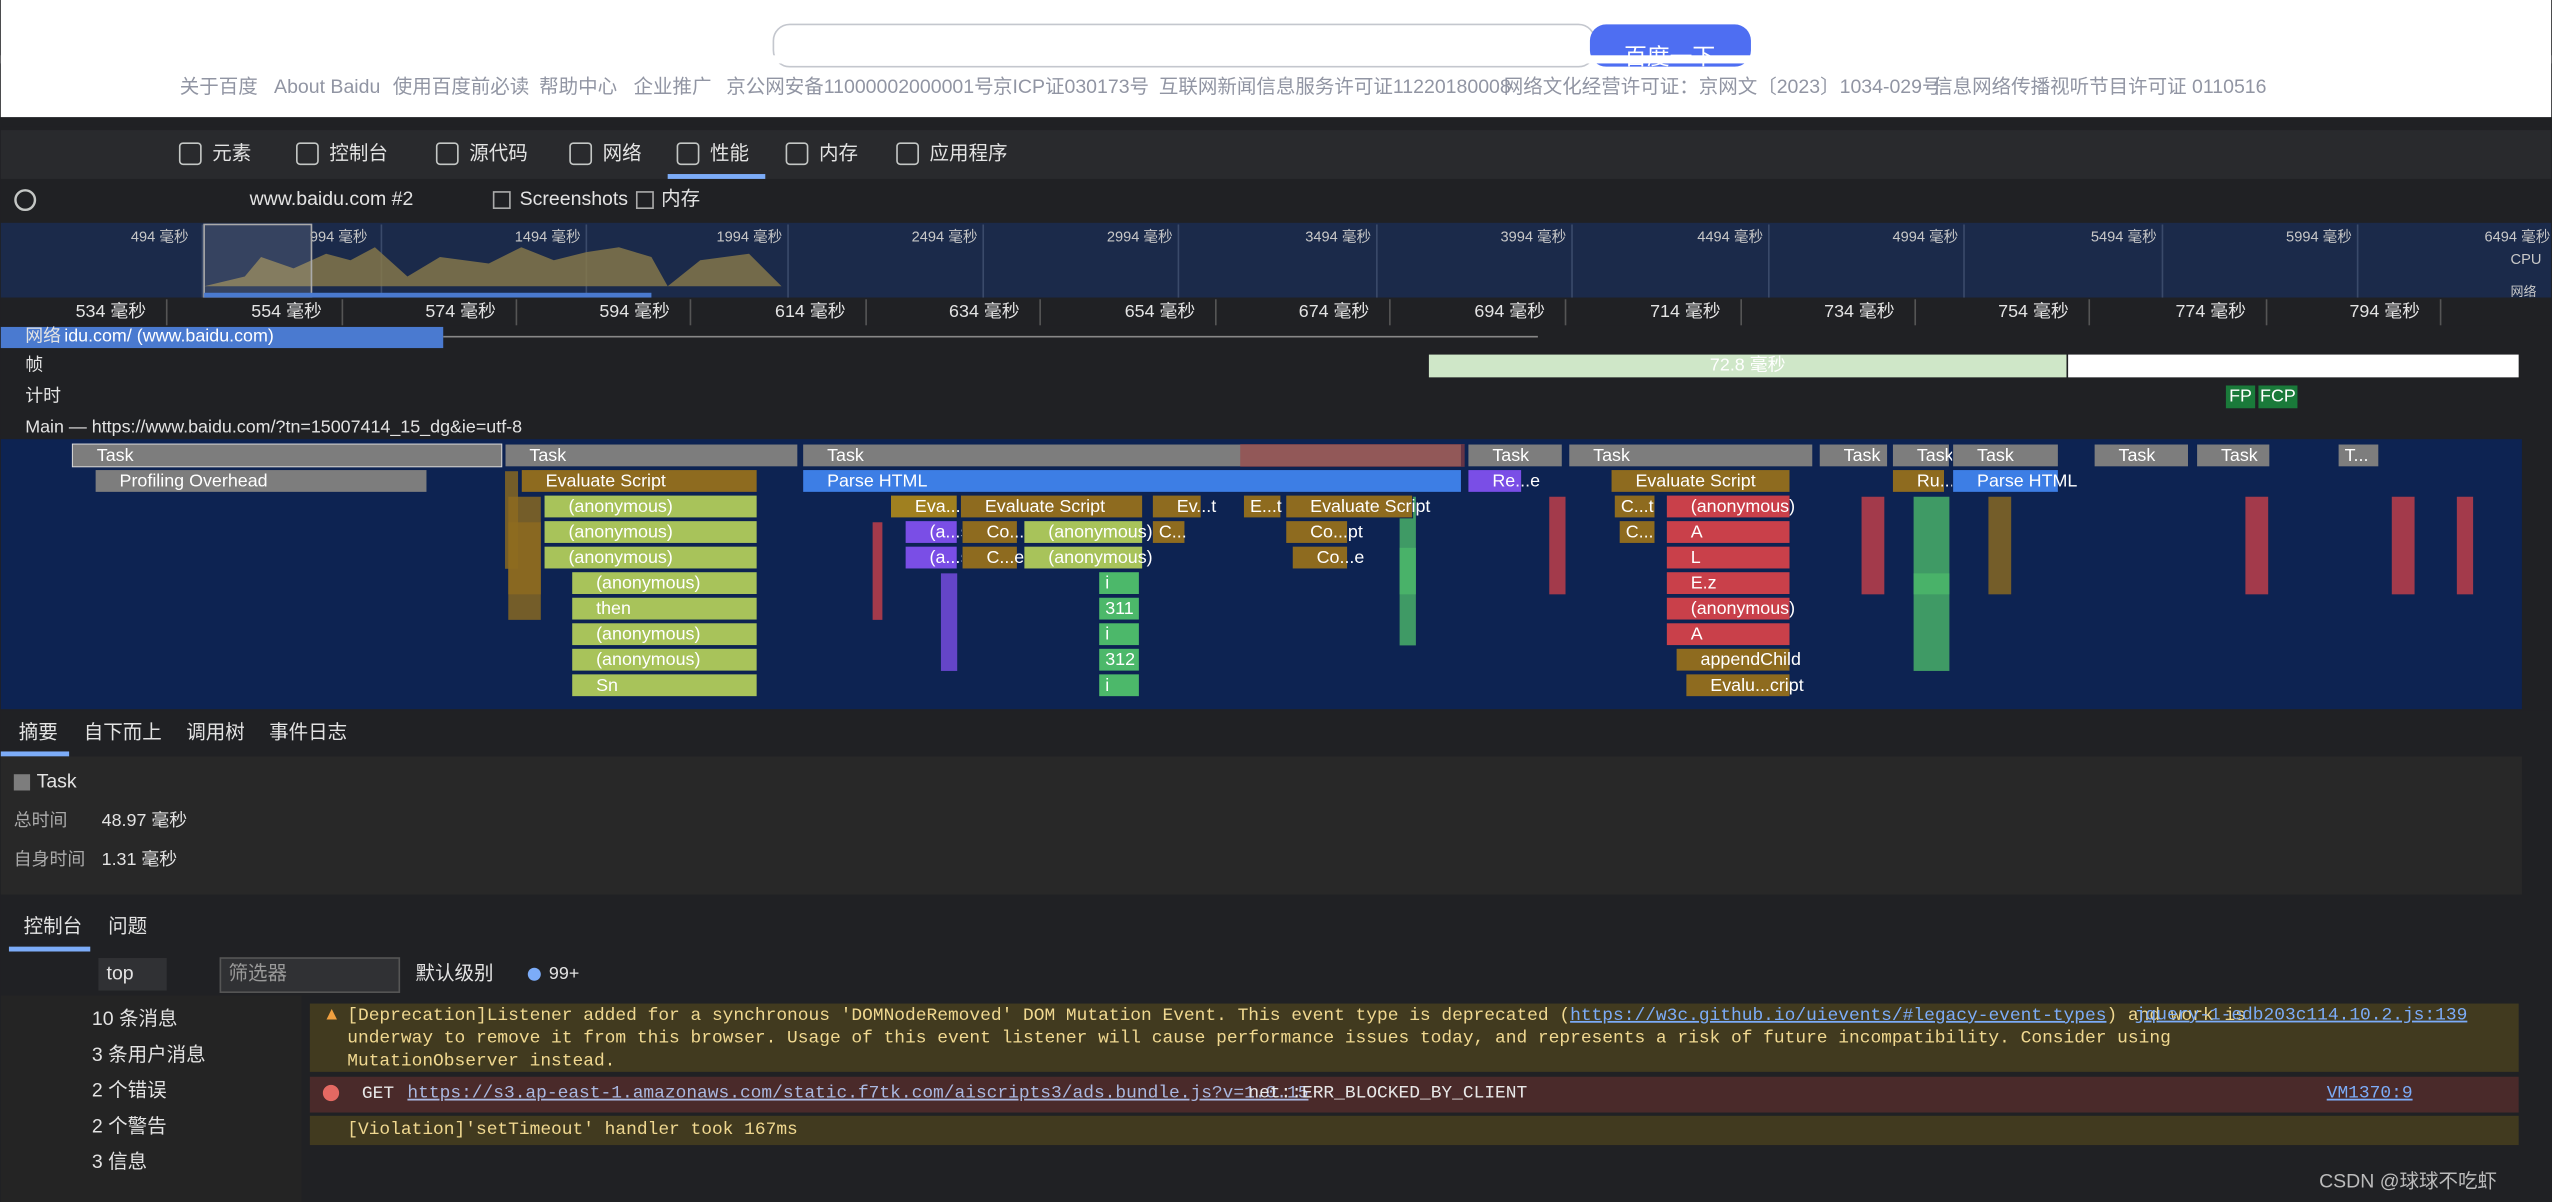 This screenshot has height=1202, width=2552. What do you see at coordinates (969, 154) in the screenshot?
I see `devtools-tab: 应用程序` at bounding box center [969, 154].